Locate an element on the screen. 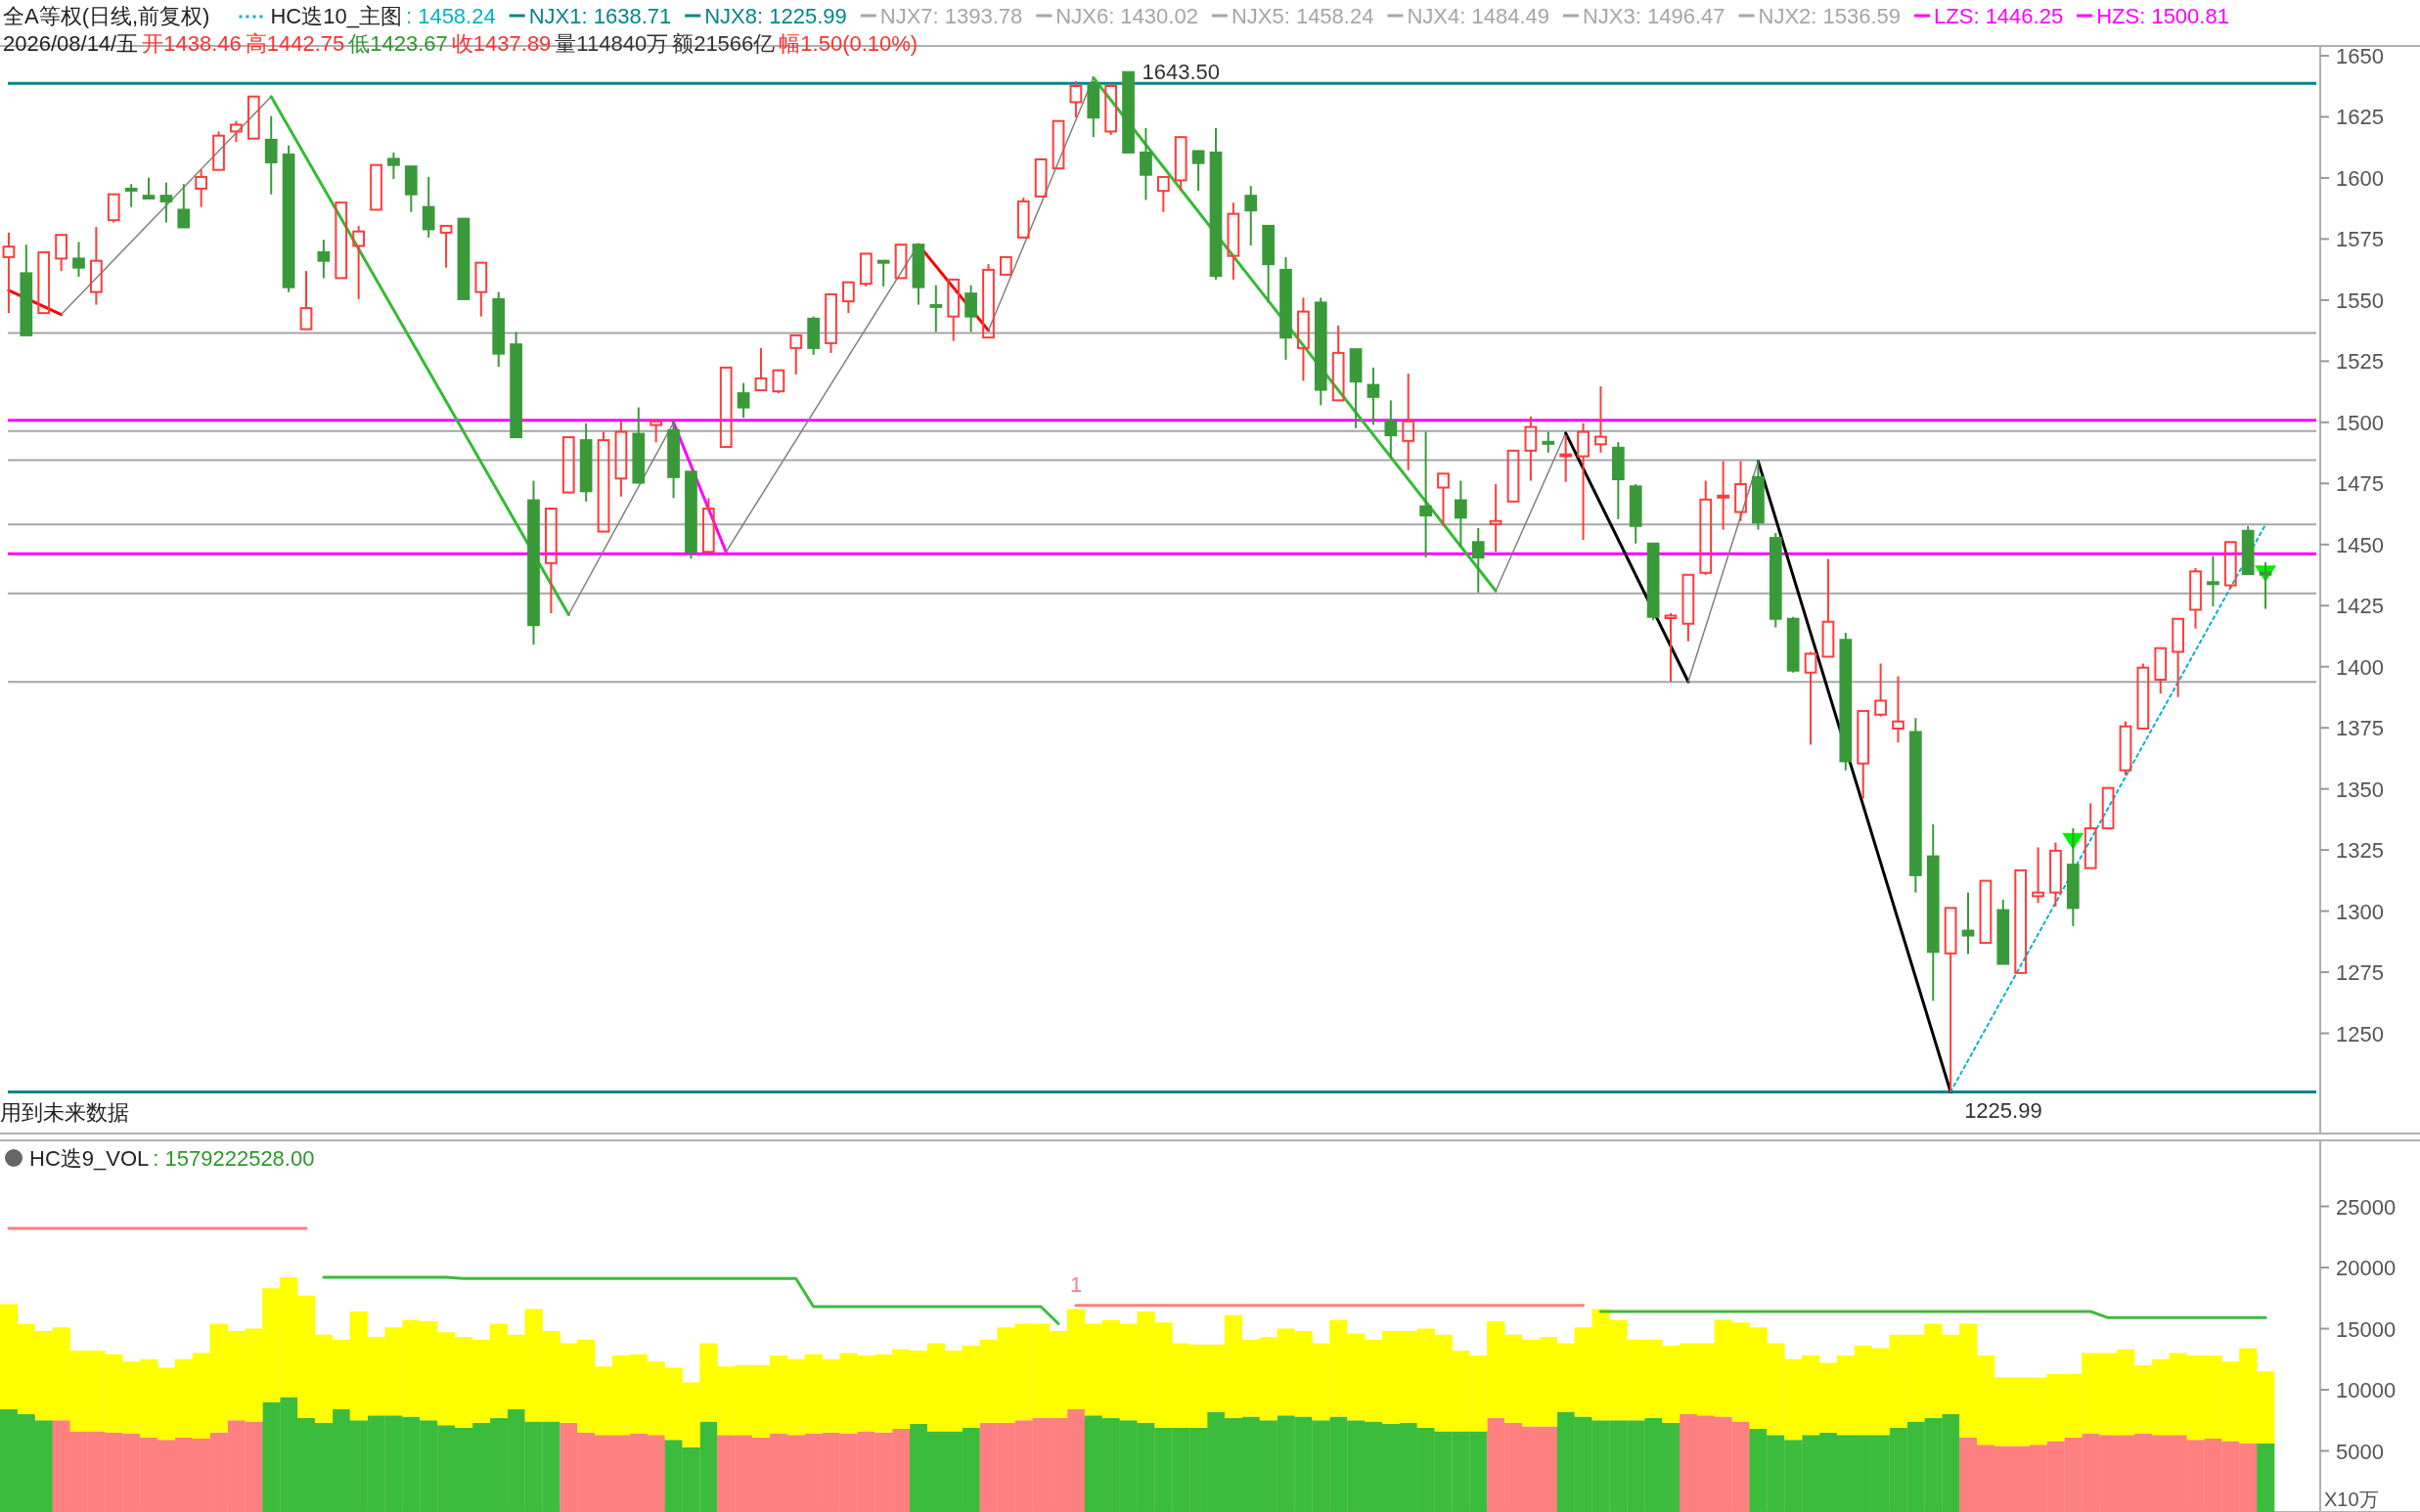 The height and width of the screenshot is (1512, 2420). y-tick-label: 1275 is located at coordinates (2360, 973).